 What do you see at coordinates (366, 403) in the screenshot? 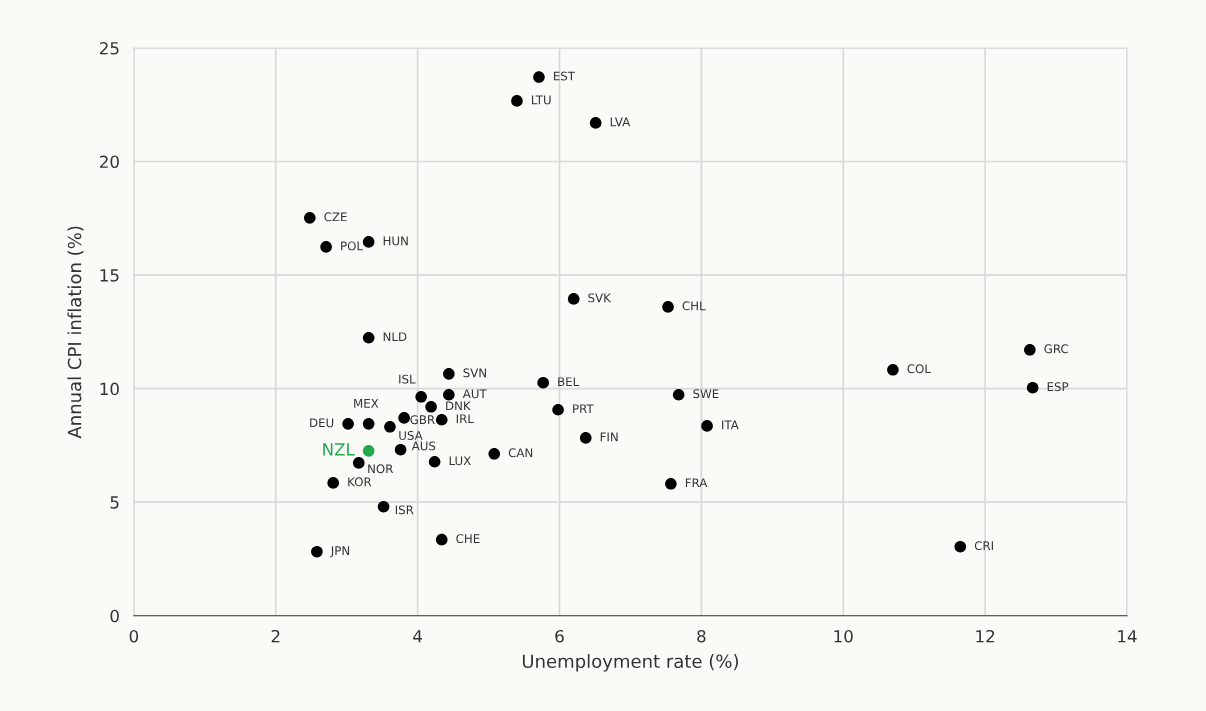
I see `annotation: MEX` at bounding box center [366, 403].